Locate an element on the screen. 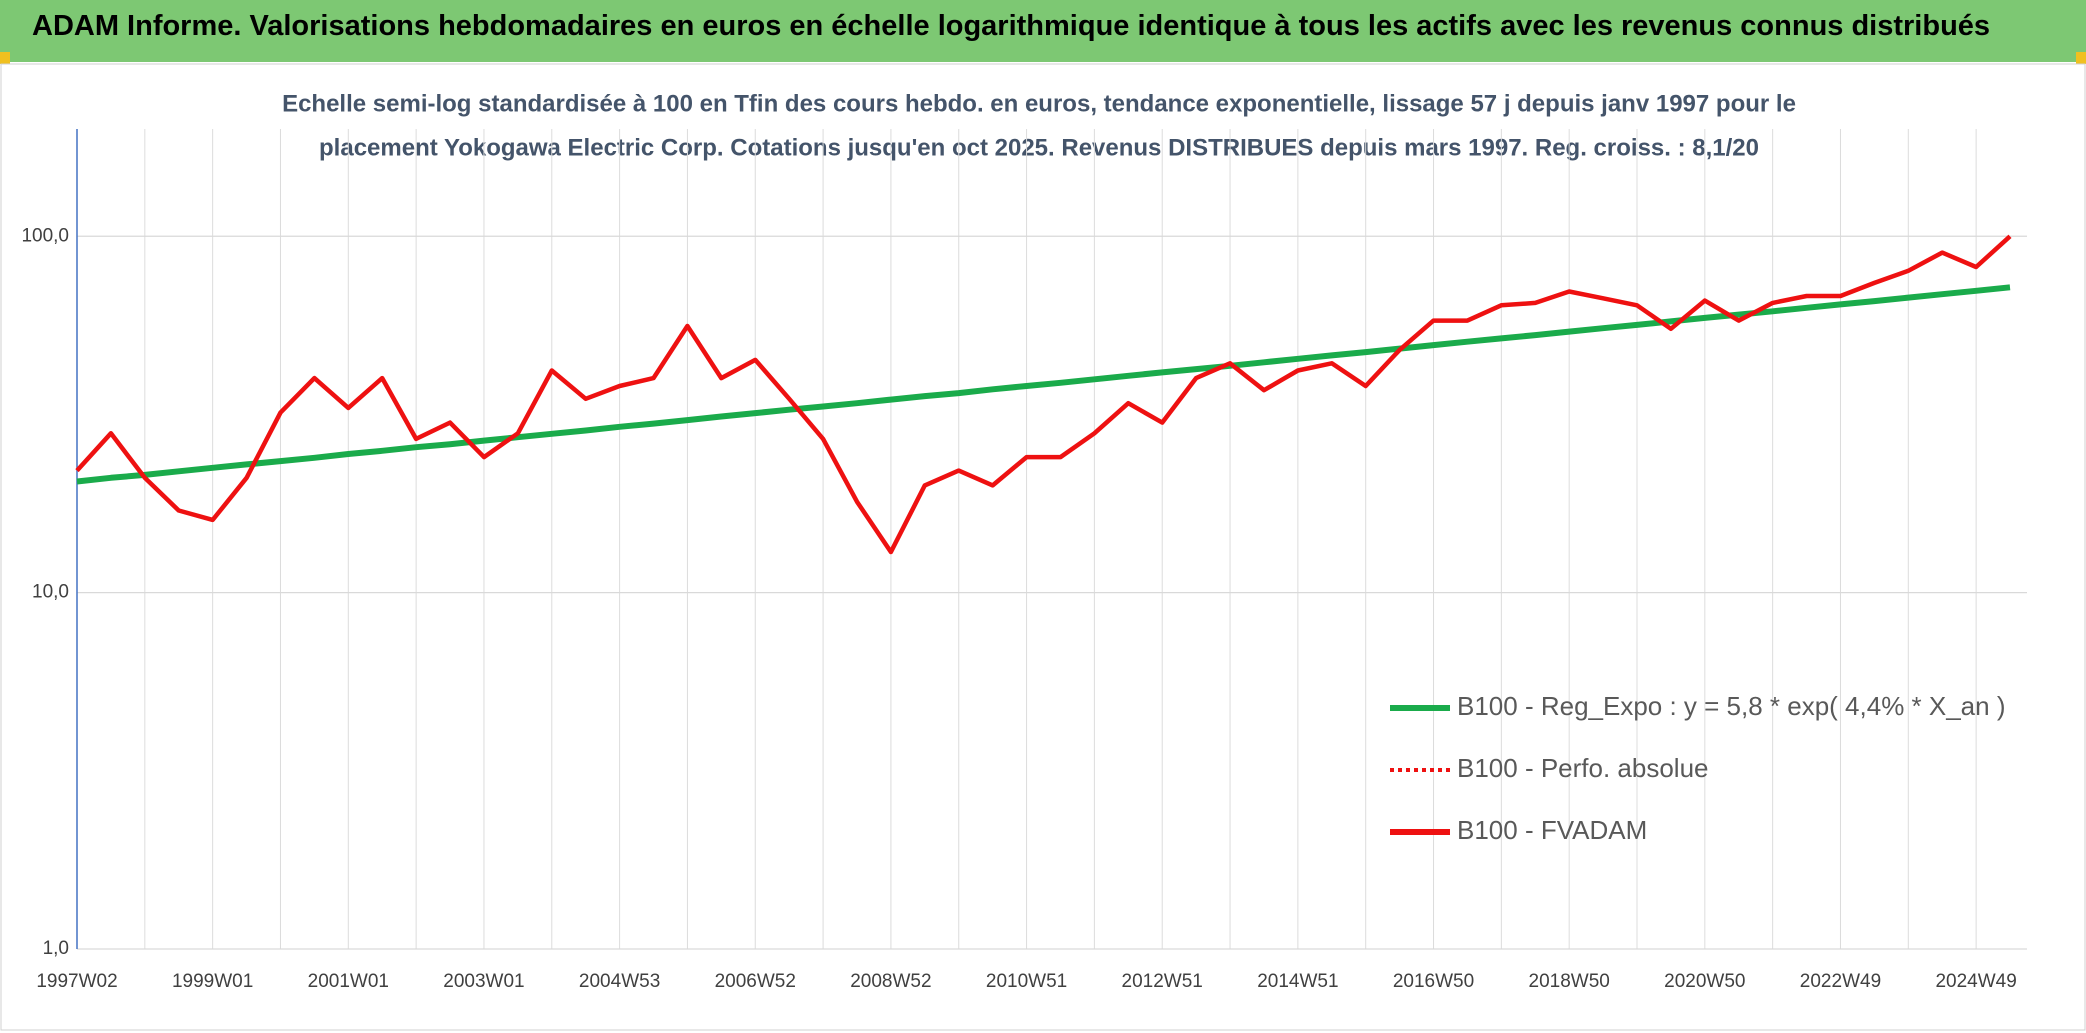 The width and height of the screenshot is (2086, 1033). x-tick-label: 1999W01 is located at coordinates (212, 981).